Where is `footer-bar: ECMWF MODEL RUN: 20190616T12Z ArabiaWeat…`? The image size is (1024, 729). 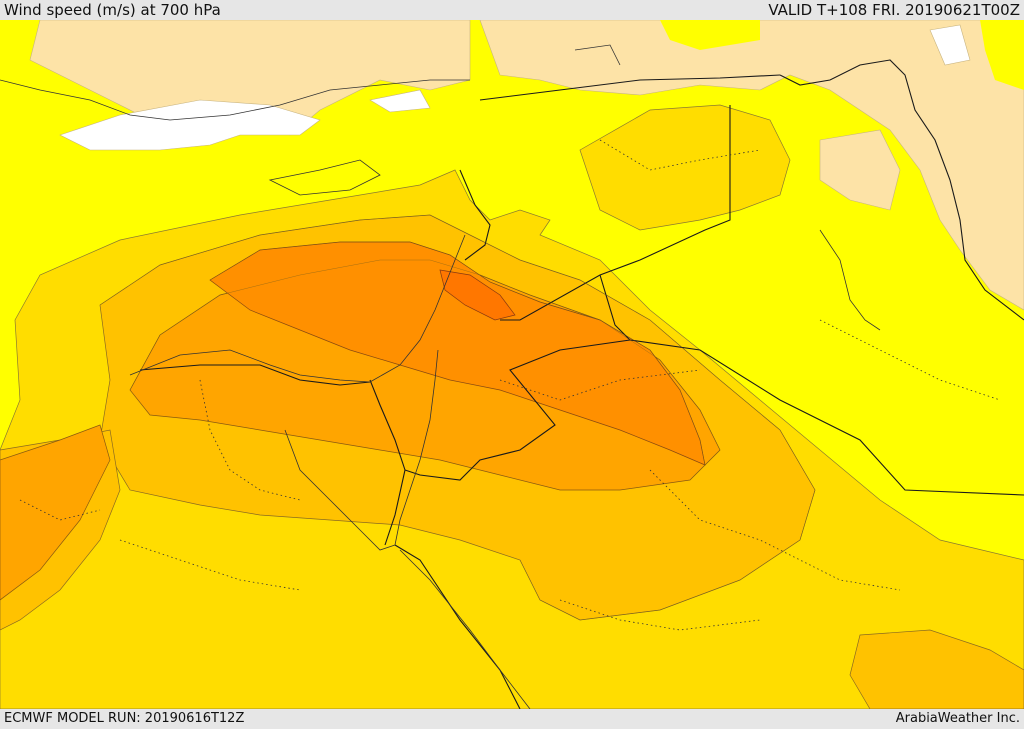
footer-bar: ECMWF MODEL RUN: 20190616T12Z ArabiaWeat… is located at coordinates (512, 719).